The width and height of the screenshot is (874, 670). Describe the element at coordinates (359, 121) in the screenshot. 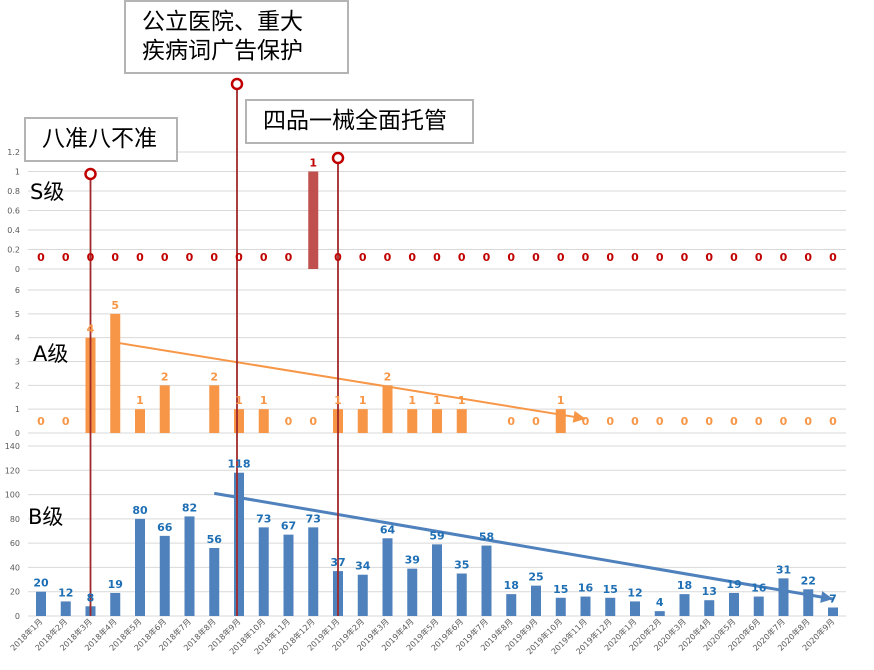

I see `callout-full-custody: 四品一械全面托管` at that location.